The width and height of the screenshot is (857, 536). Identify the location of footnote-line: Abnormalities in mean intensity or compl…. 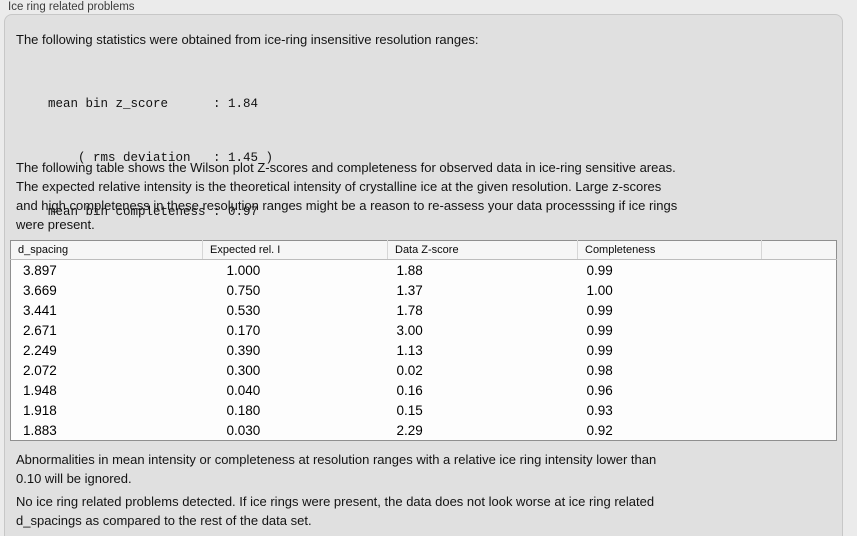
(336, 459).